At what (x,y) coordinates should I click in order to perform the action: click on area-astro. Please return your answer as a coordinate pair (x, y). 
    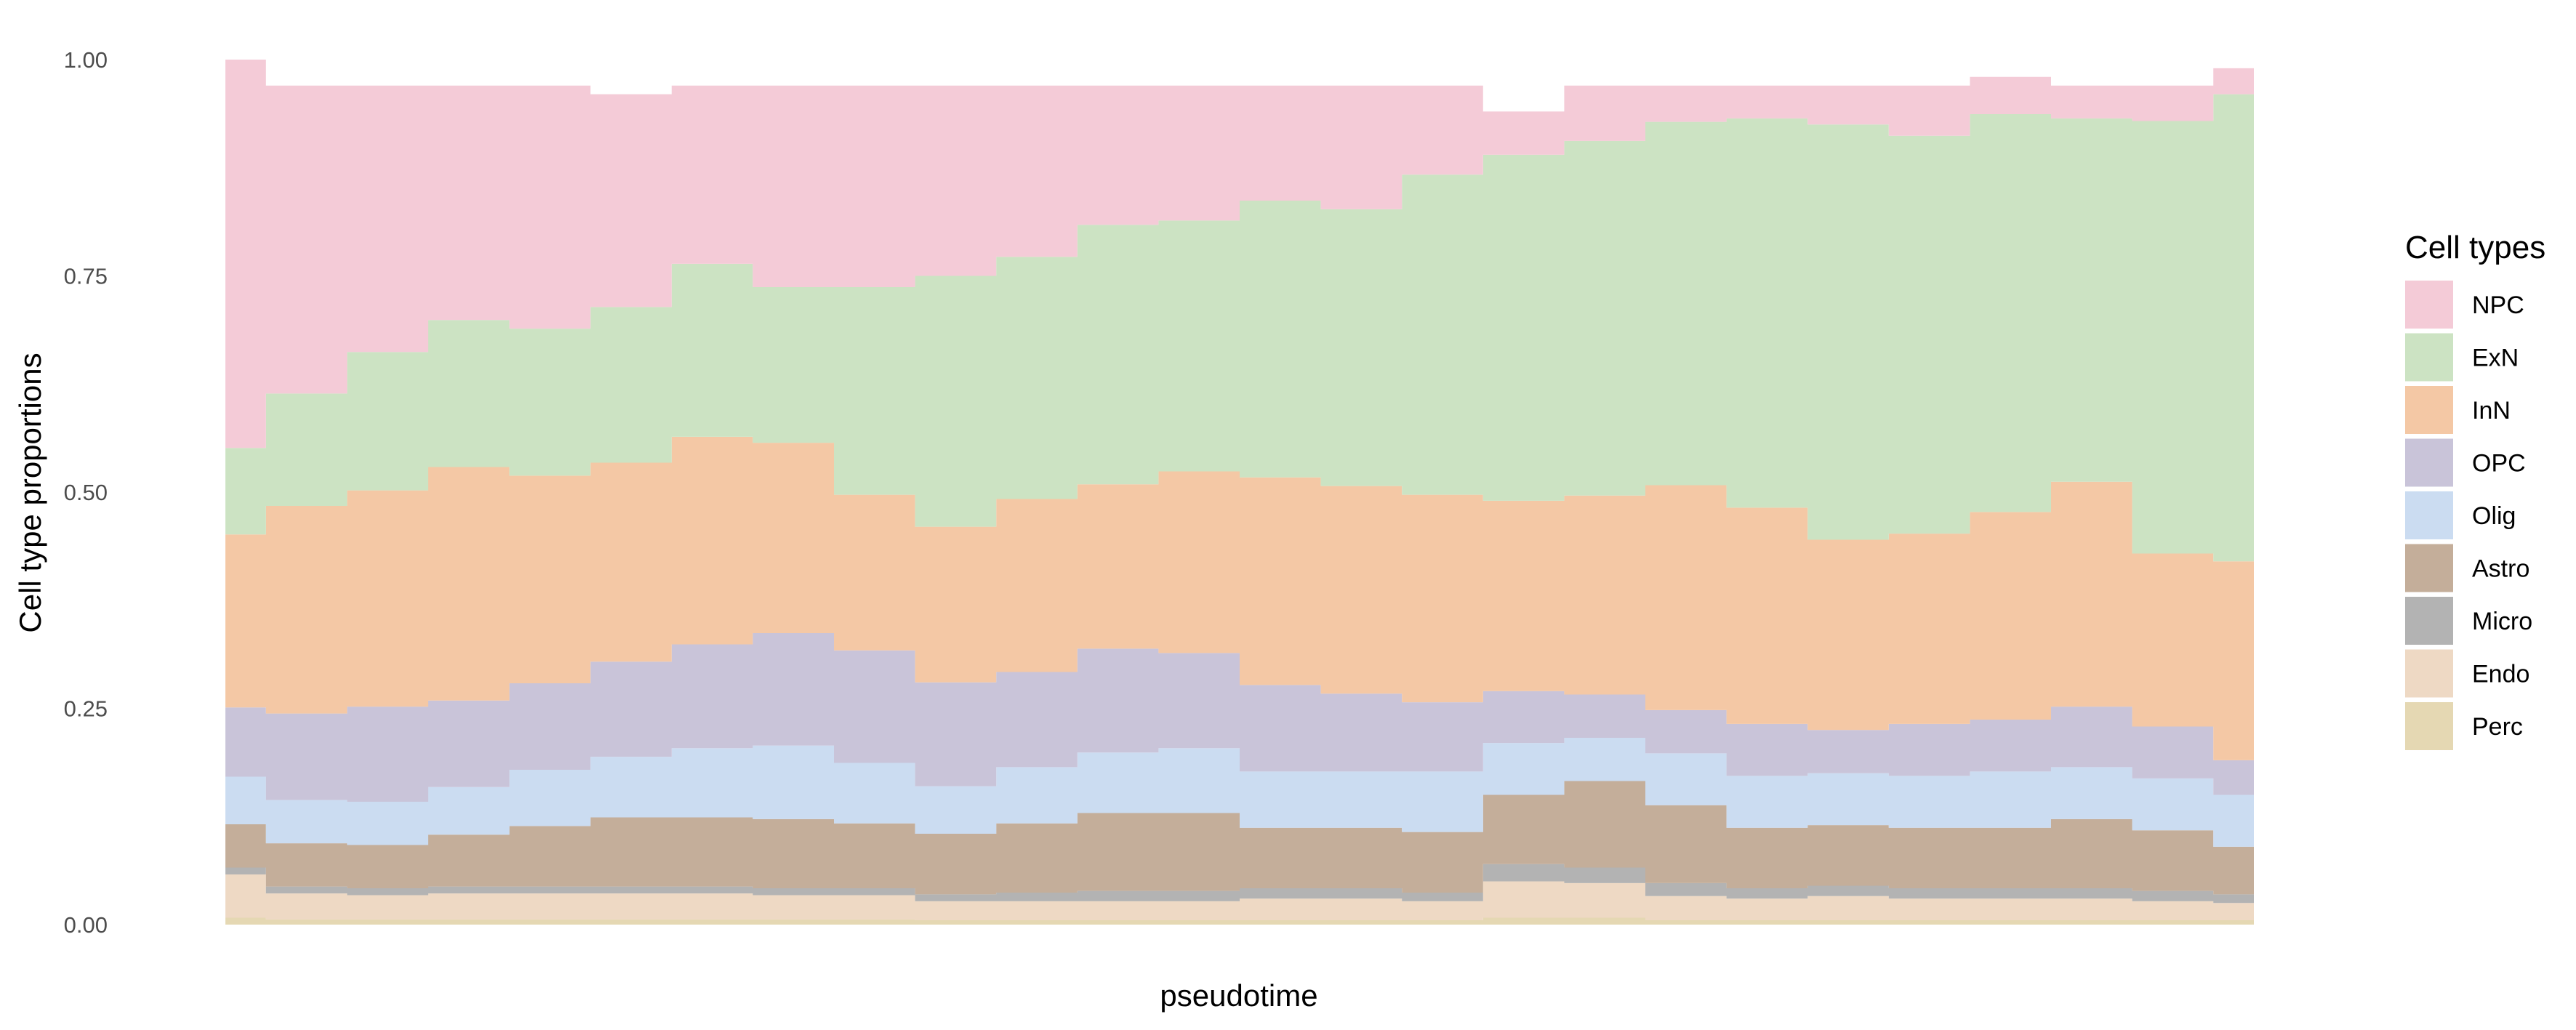
    Looking at the image, I should click on (1239, 838).